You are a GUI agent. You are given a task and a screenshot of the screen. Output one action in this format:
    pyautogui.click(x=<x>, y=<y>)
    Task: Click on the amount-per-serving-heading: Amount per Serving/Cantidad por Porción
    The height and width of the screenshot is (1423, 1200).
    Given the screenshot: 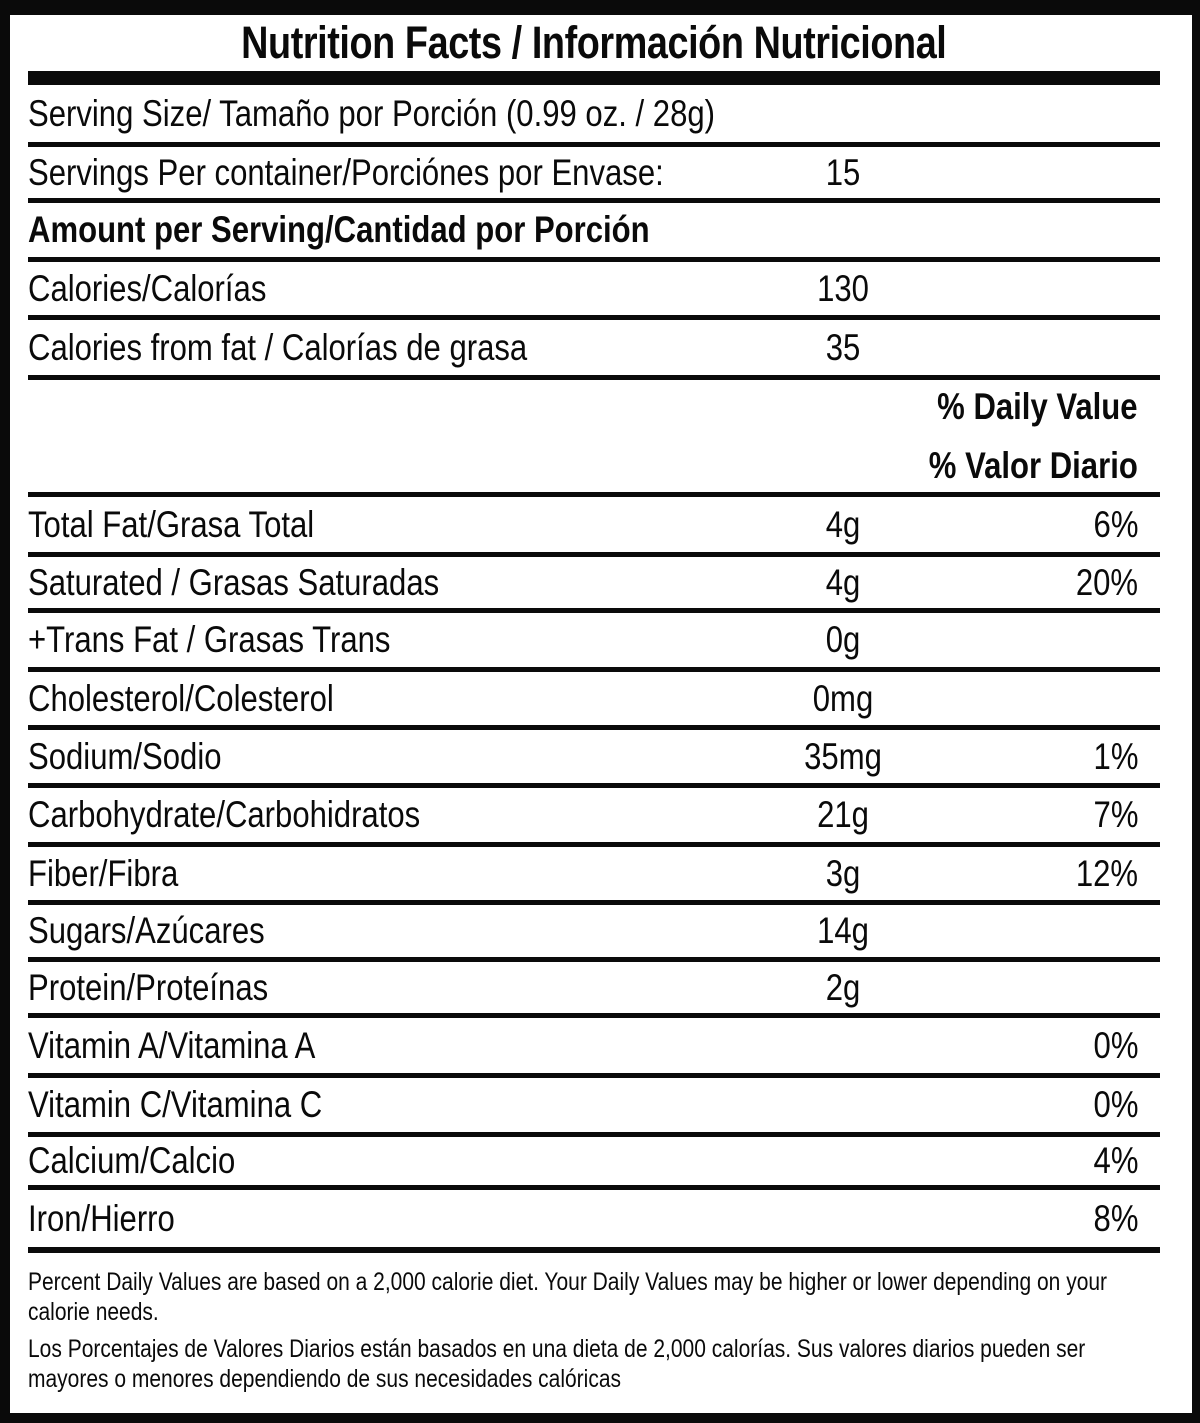 What is the action you would take?
    pyautogui.click(x=339, y=229)
    